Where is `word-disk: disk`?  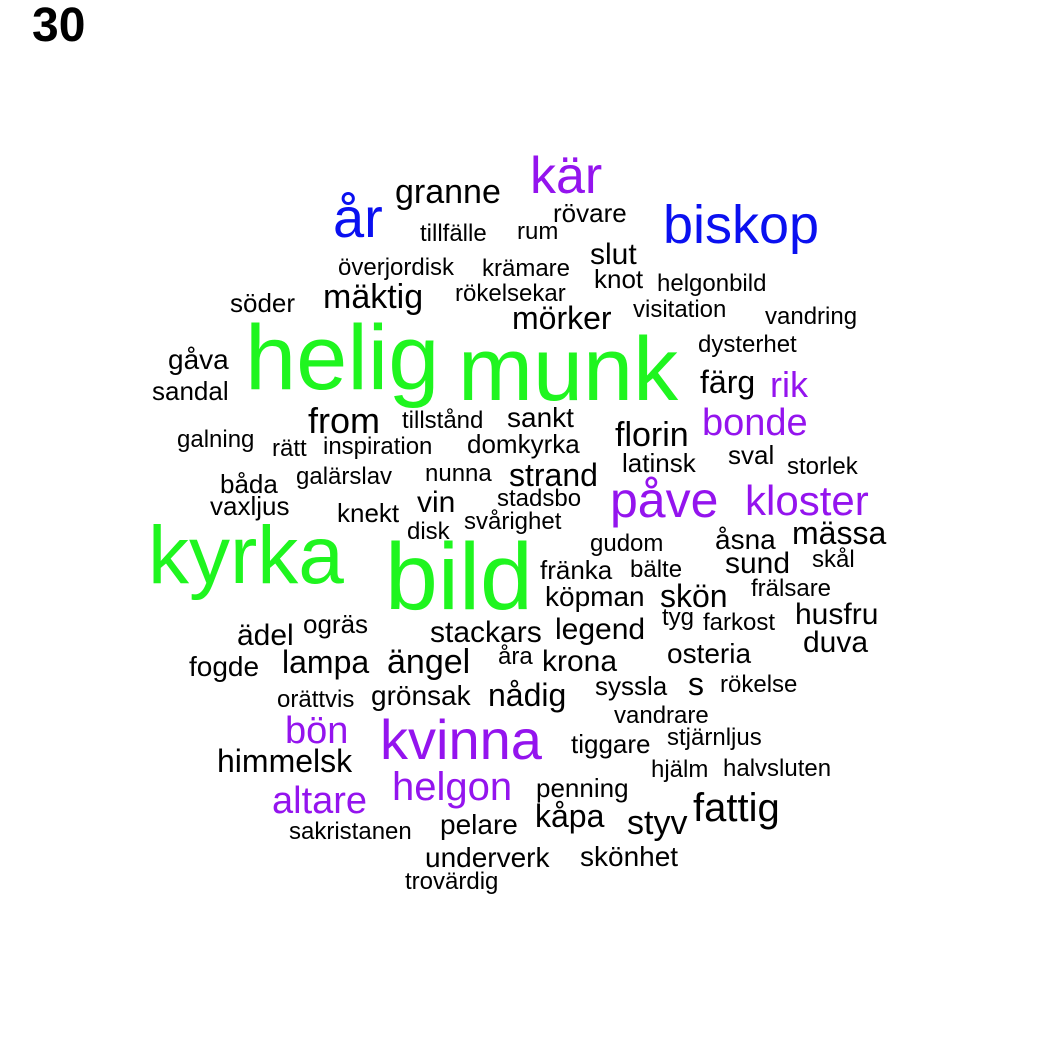
word-disk: disk is located at coordinates (428, 531).